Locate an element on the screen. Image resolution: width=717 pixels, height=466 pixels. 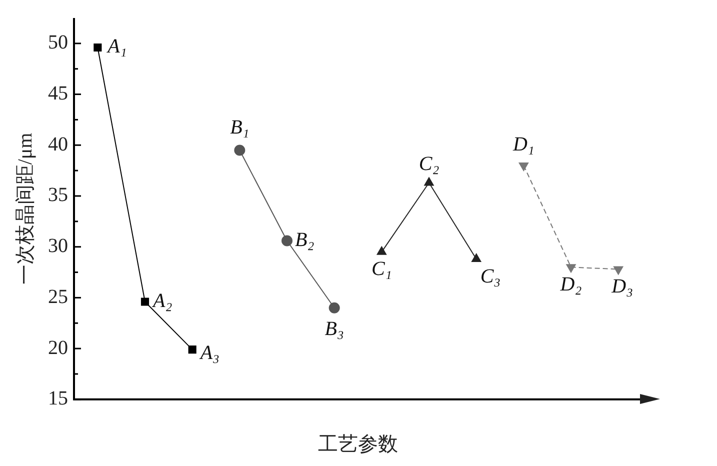
y-tick-label: 15 is located at coordinates (58, 399).